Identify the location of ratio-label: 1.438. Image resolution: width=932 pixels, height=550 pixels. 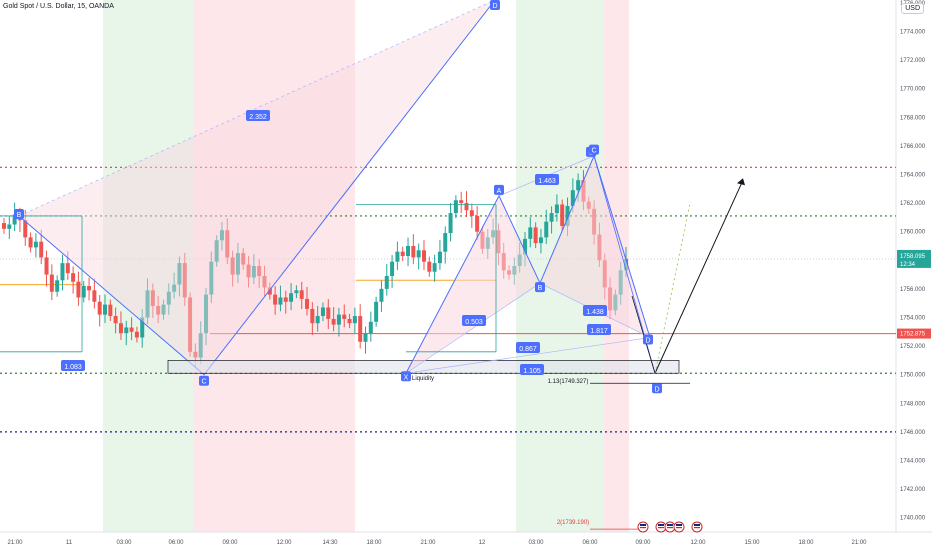
(595, 312).